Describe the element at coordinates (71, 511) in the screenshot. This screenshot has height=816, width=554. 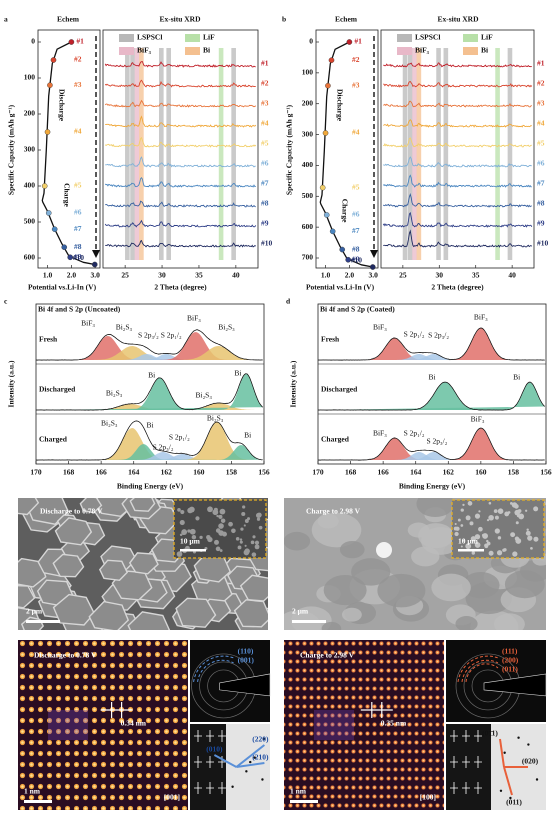
I see `caption: Discharge to 0.78 V` at that location.